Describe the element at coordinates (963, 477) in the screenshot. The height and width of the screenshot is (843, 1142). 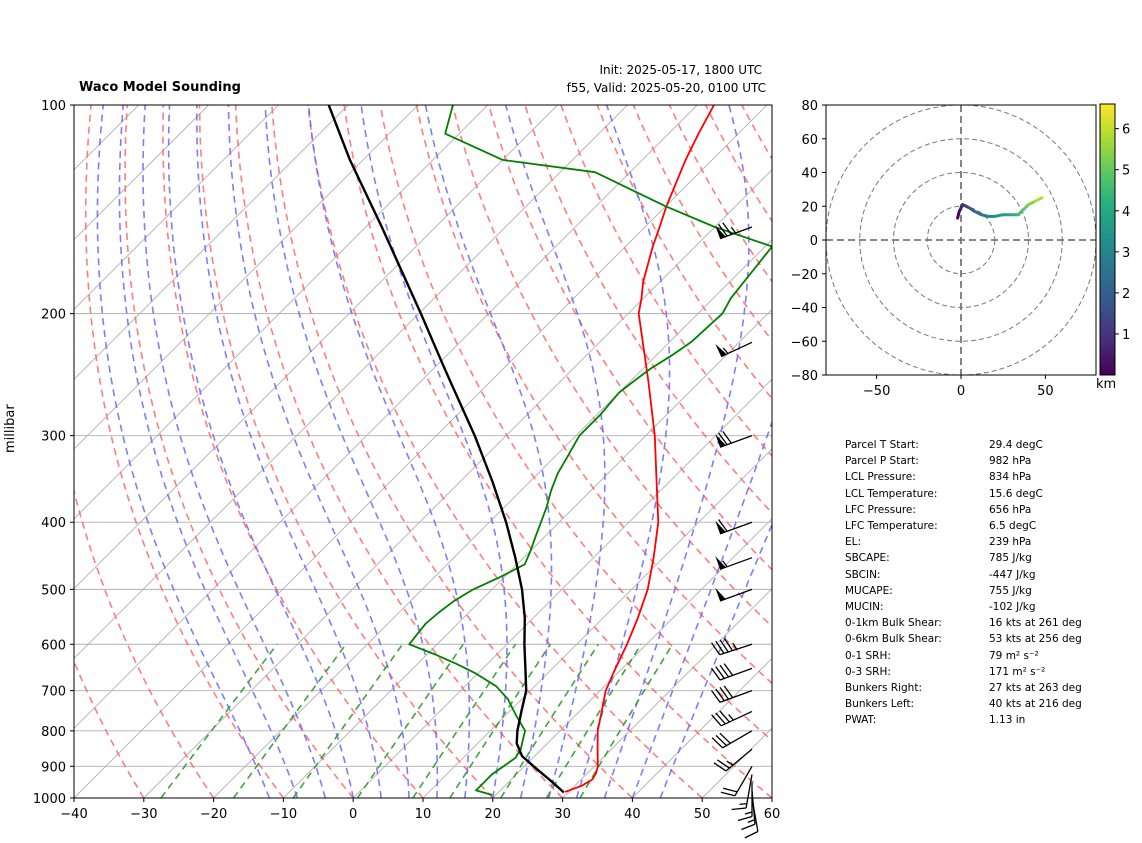
I see `param-row: LCL Pressure: 834 hPa` at that location.